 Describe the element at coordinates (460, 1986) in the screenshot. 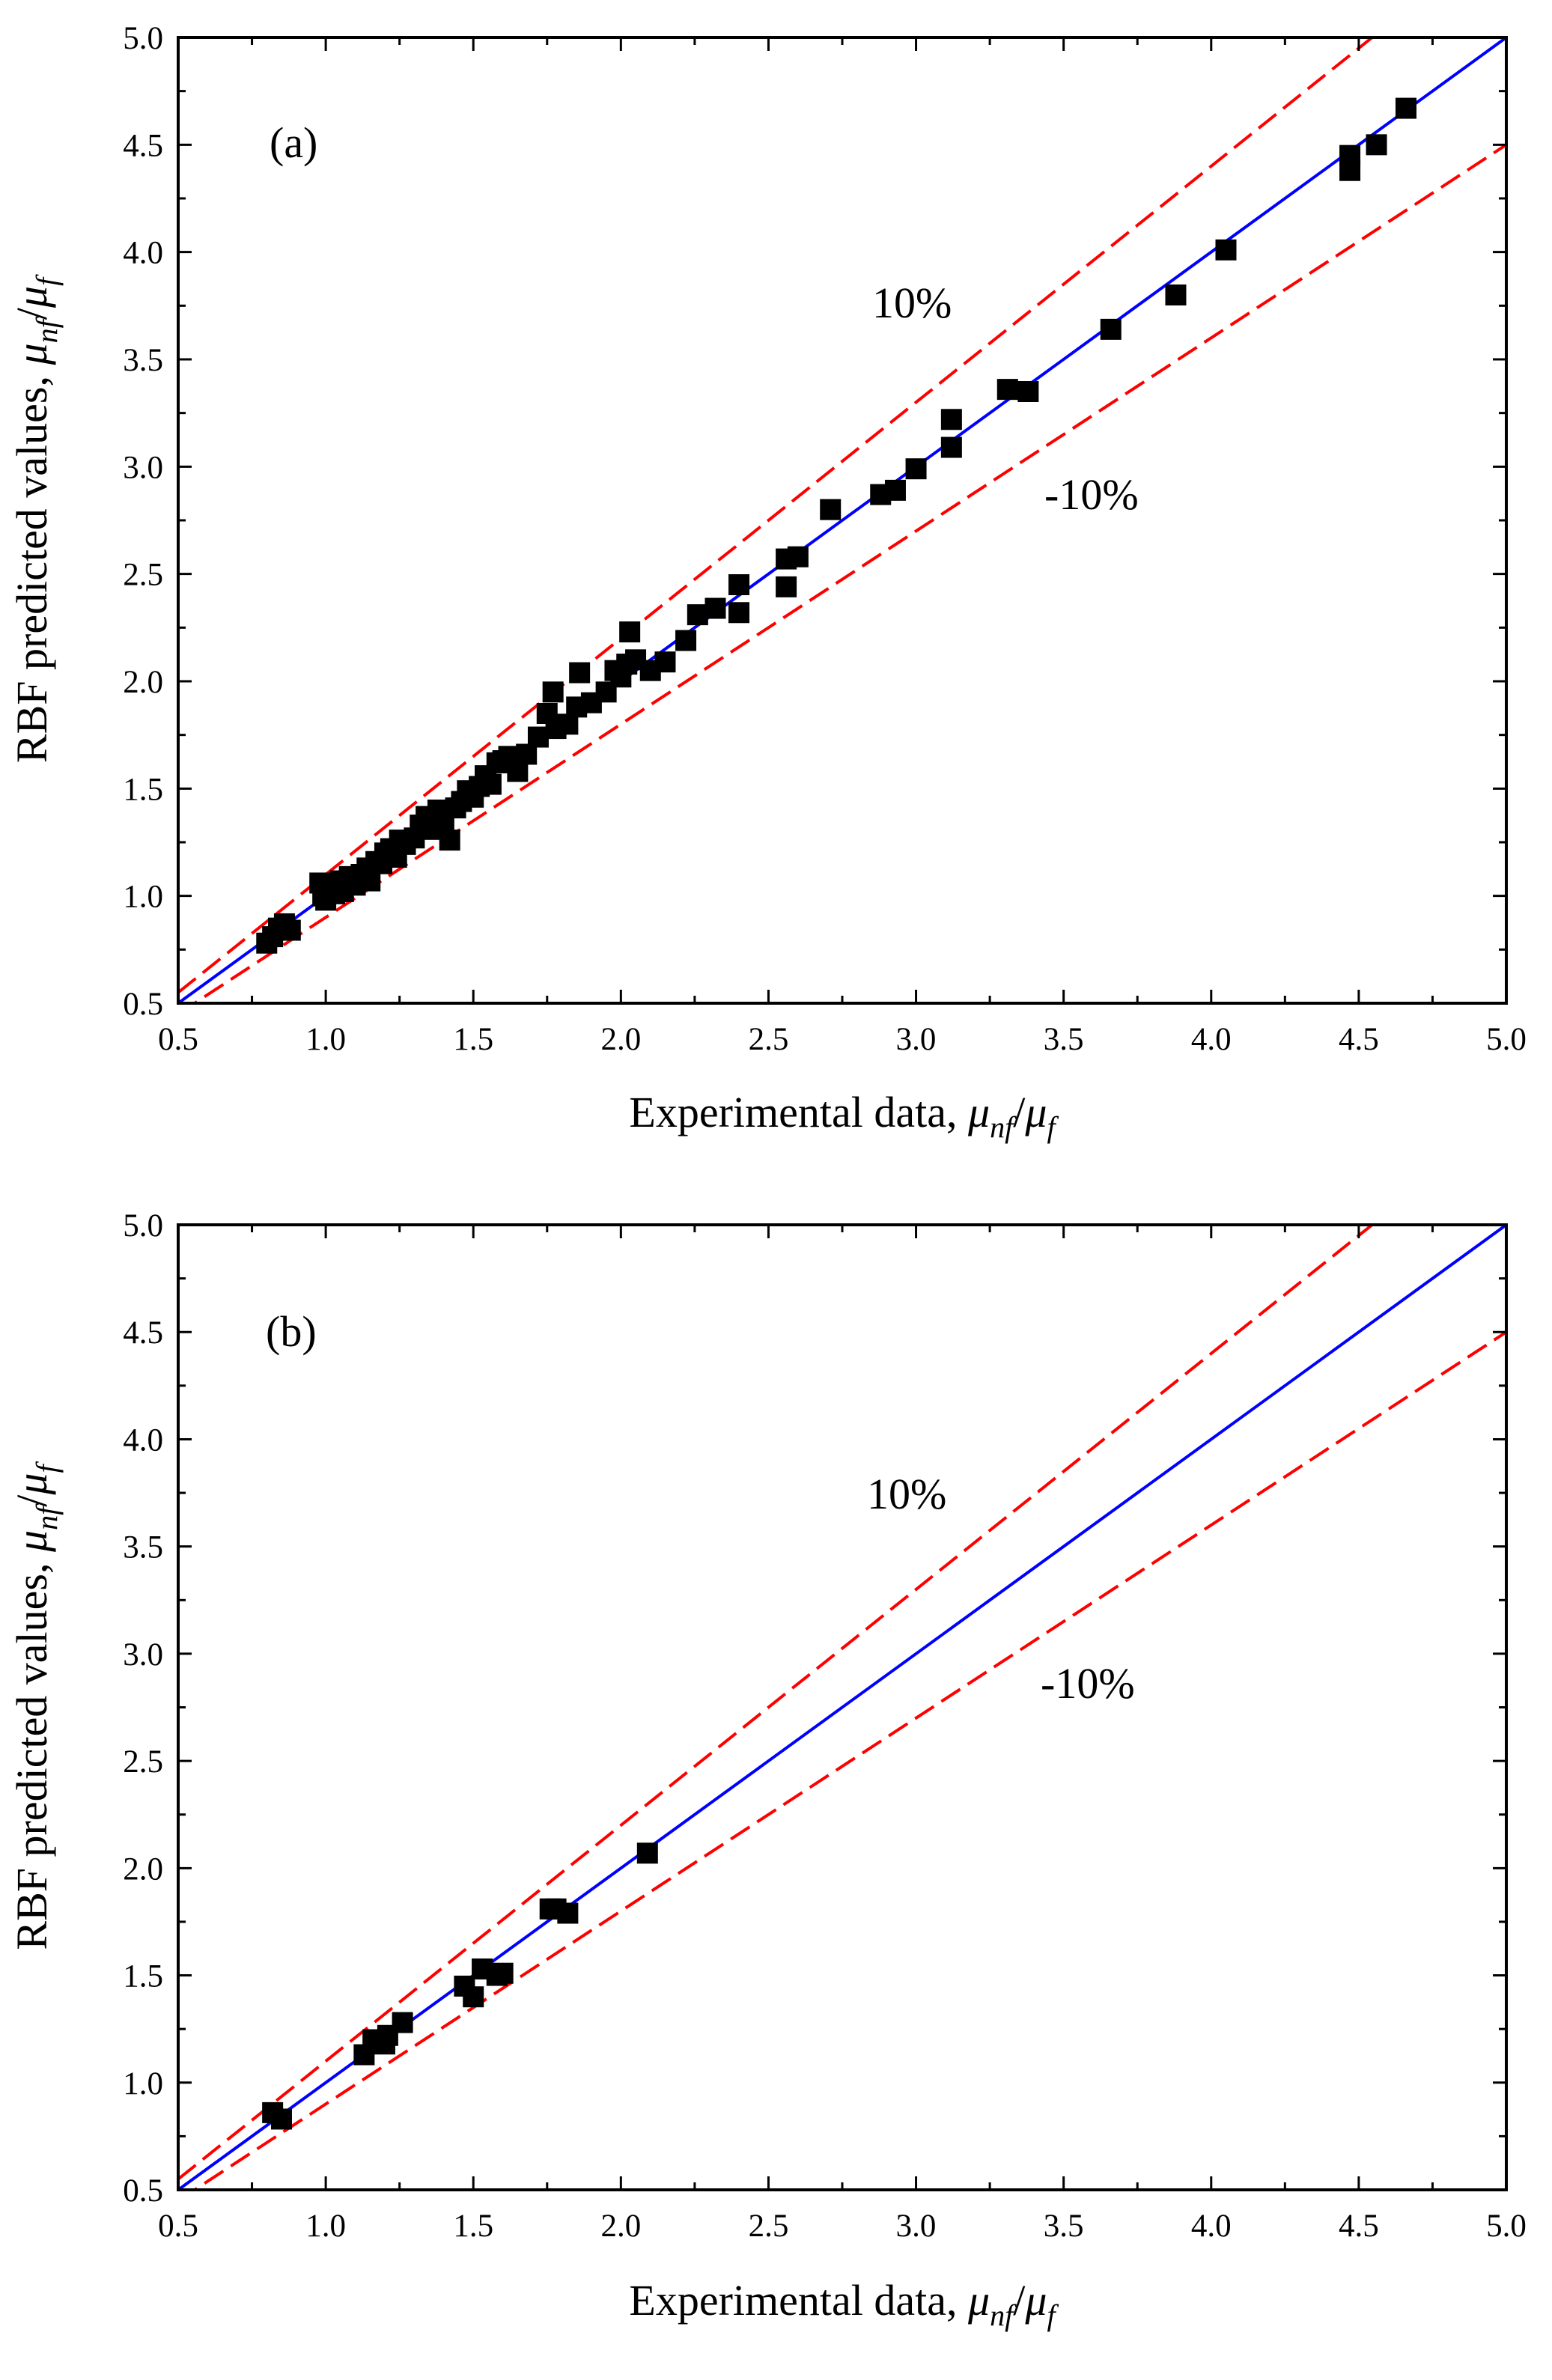

I see `data-points` at that location.